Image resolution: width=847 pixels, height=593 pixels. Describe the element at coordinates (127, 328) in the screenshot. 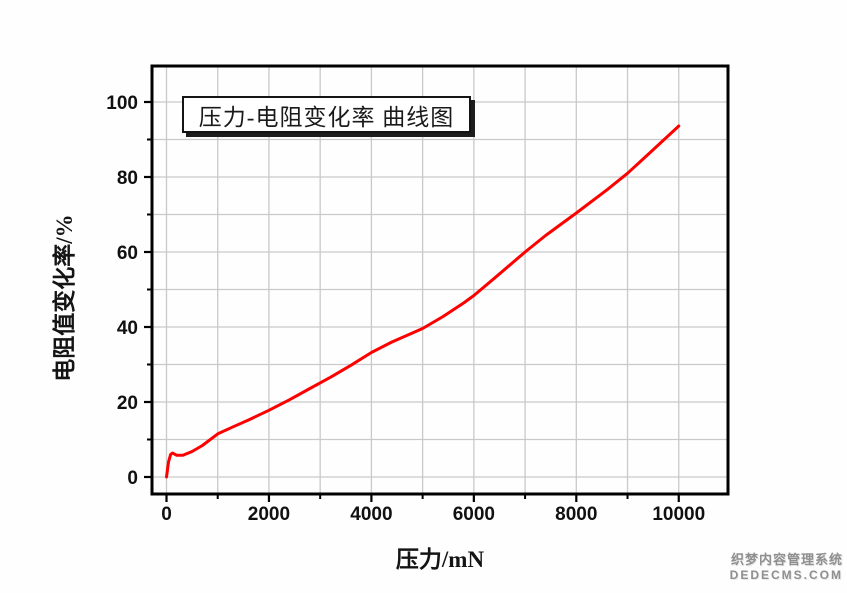

I see `y-tick-label: 40` at that location.